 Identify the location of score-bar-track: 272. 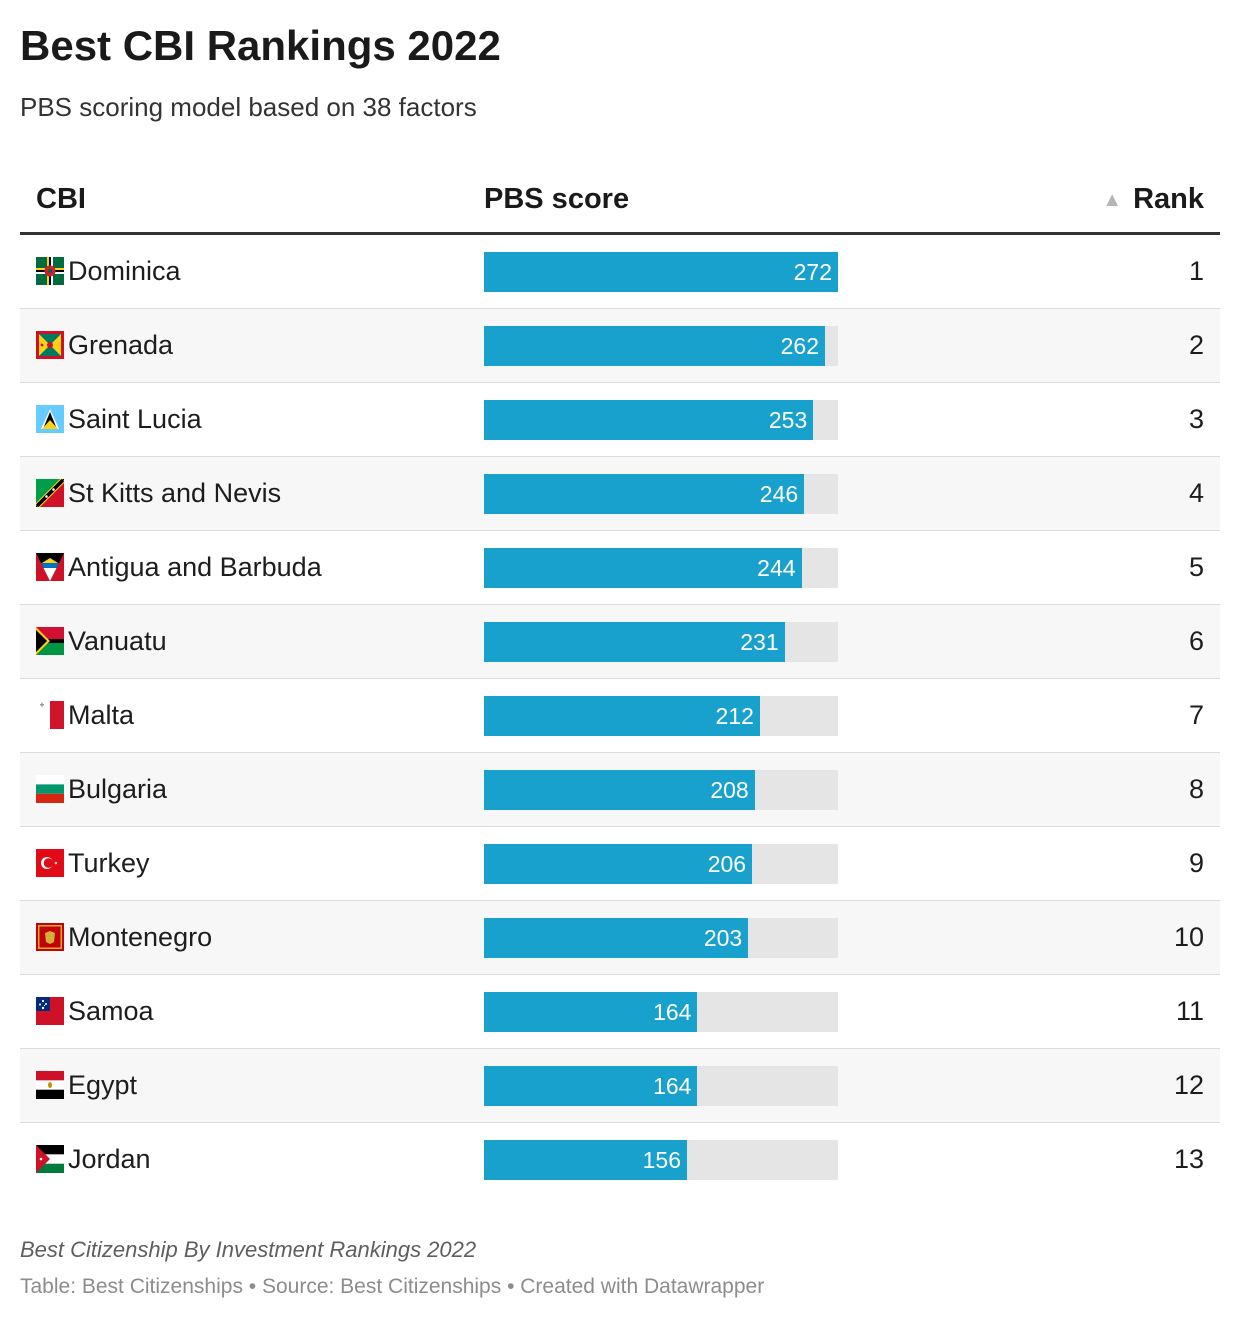
(661, 272).